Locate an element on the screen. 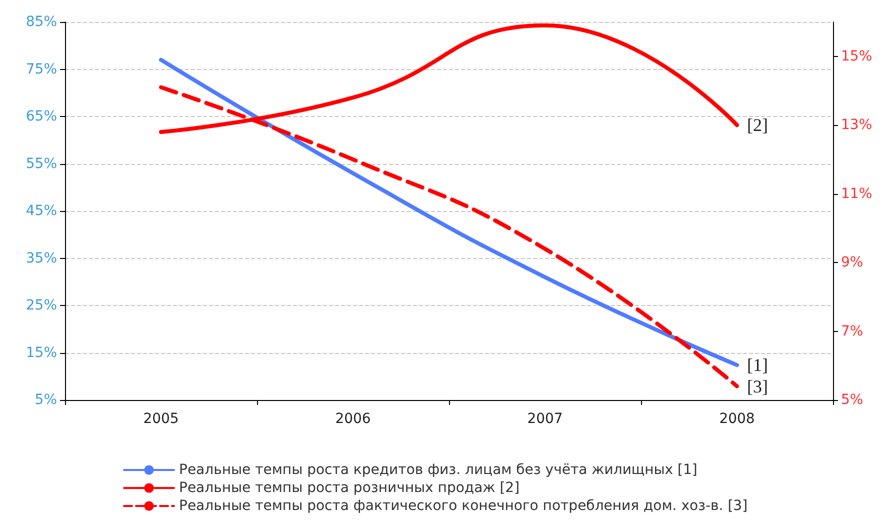 The width and height of the screenshot is (890, 520). annotation: [1] is located at coordinates (757, 365).